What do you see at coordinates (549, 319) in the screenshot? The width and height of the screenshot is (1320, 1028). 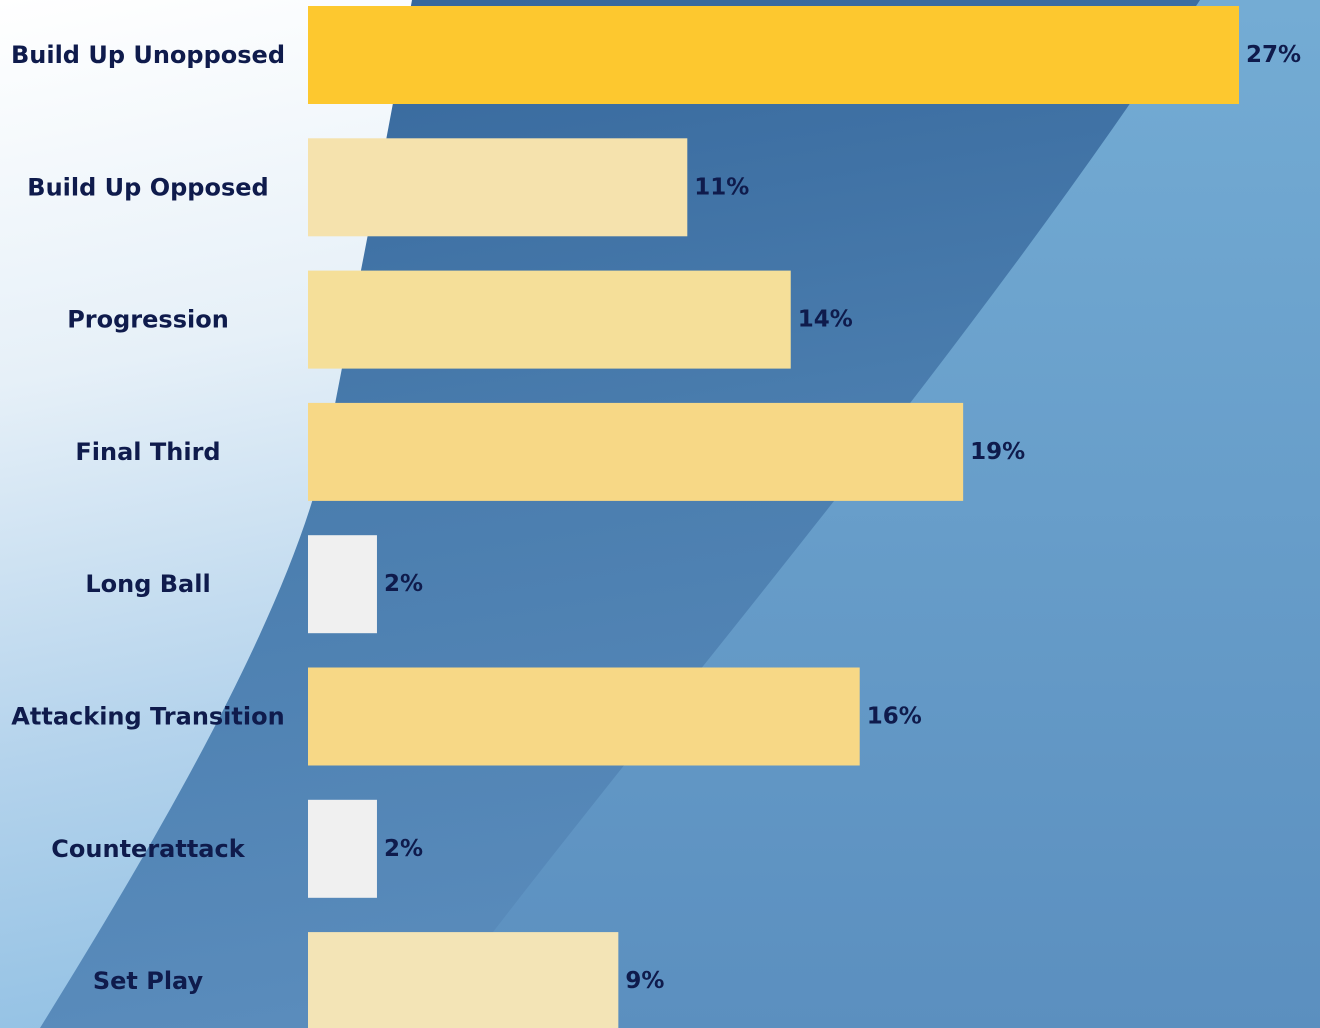 I see `bar-progression` at bounding box center [549, 319].